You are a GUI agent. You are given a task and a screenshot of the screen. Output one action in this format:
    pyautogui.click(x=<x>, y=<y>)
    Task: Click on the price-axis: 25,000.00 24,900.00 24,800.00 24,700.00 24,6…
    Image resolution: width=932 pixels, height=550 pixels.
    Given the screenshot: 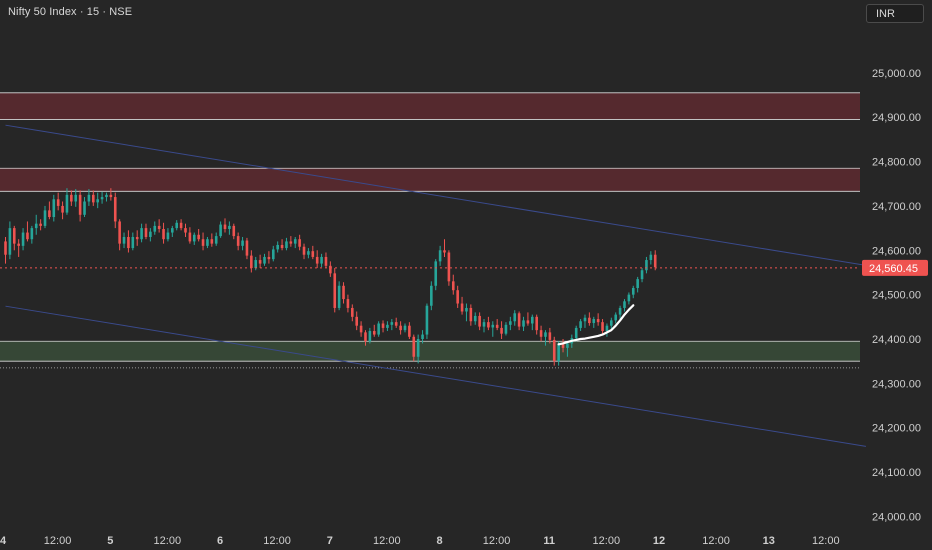 What is the action you would take?
    pyautogui.click(x=896, y=296)
    